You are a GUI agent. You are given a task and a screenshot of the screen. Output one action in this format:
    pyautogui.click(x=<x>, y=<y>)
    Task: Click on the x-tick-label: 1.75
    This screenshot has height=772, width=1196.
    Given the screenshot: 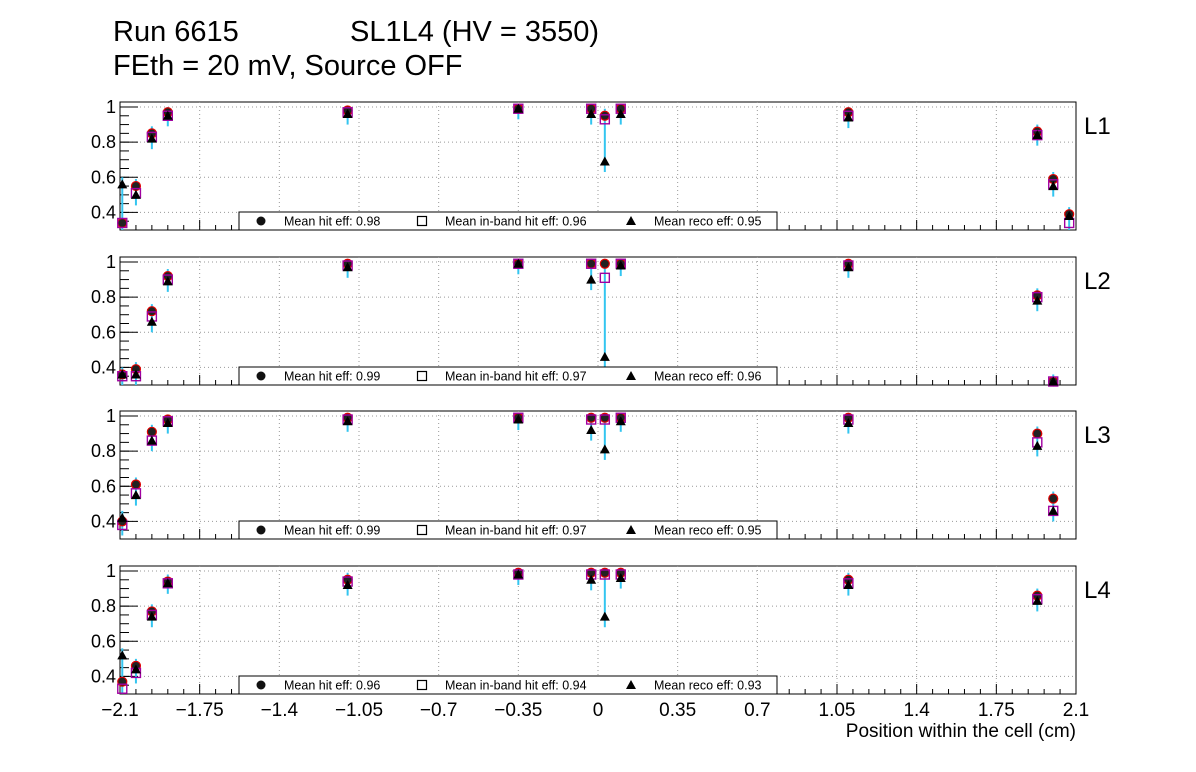 What is the action you would take?
    pyautogui.click(x=996, y=710)
    